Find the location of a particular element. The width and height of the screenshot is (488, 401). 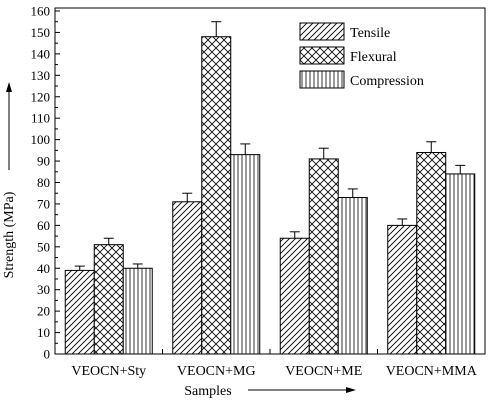

y-tick-label: 110 is located at coordinates (40, 118).